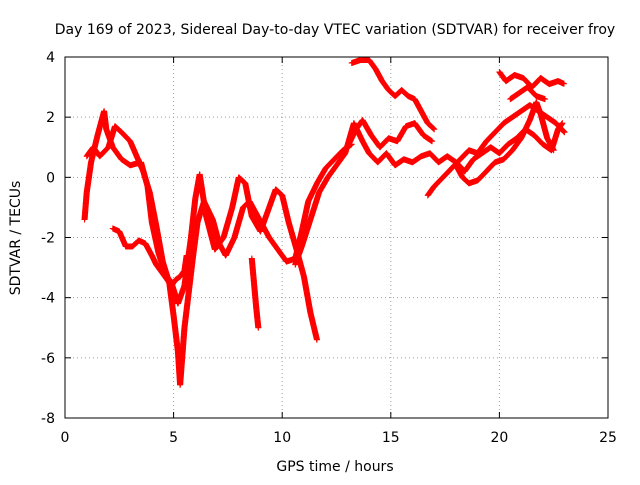  I want to click on series-track-j, so click(531, 86).